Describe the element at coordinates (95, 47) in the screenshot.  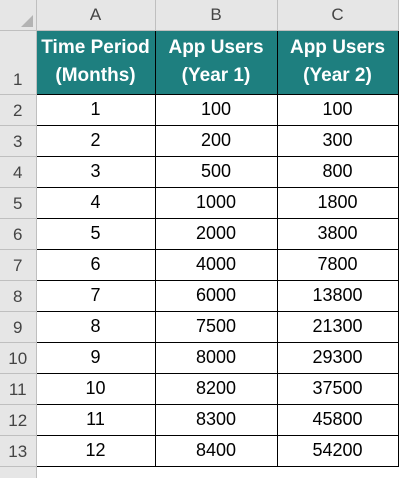
I see `header-line: Time Period` at that location.